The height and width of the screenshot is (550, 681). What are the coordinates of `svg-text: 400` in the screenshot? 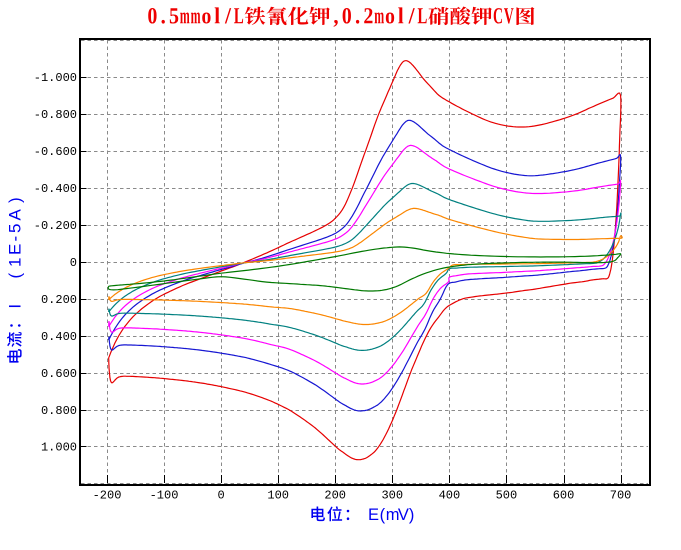 It's located at (450, 496).